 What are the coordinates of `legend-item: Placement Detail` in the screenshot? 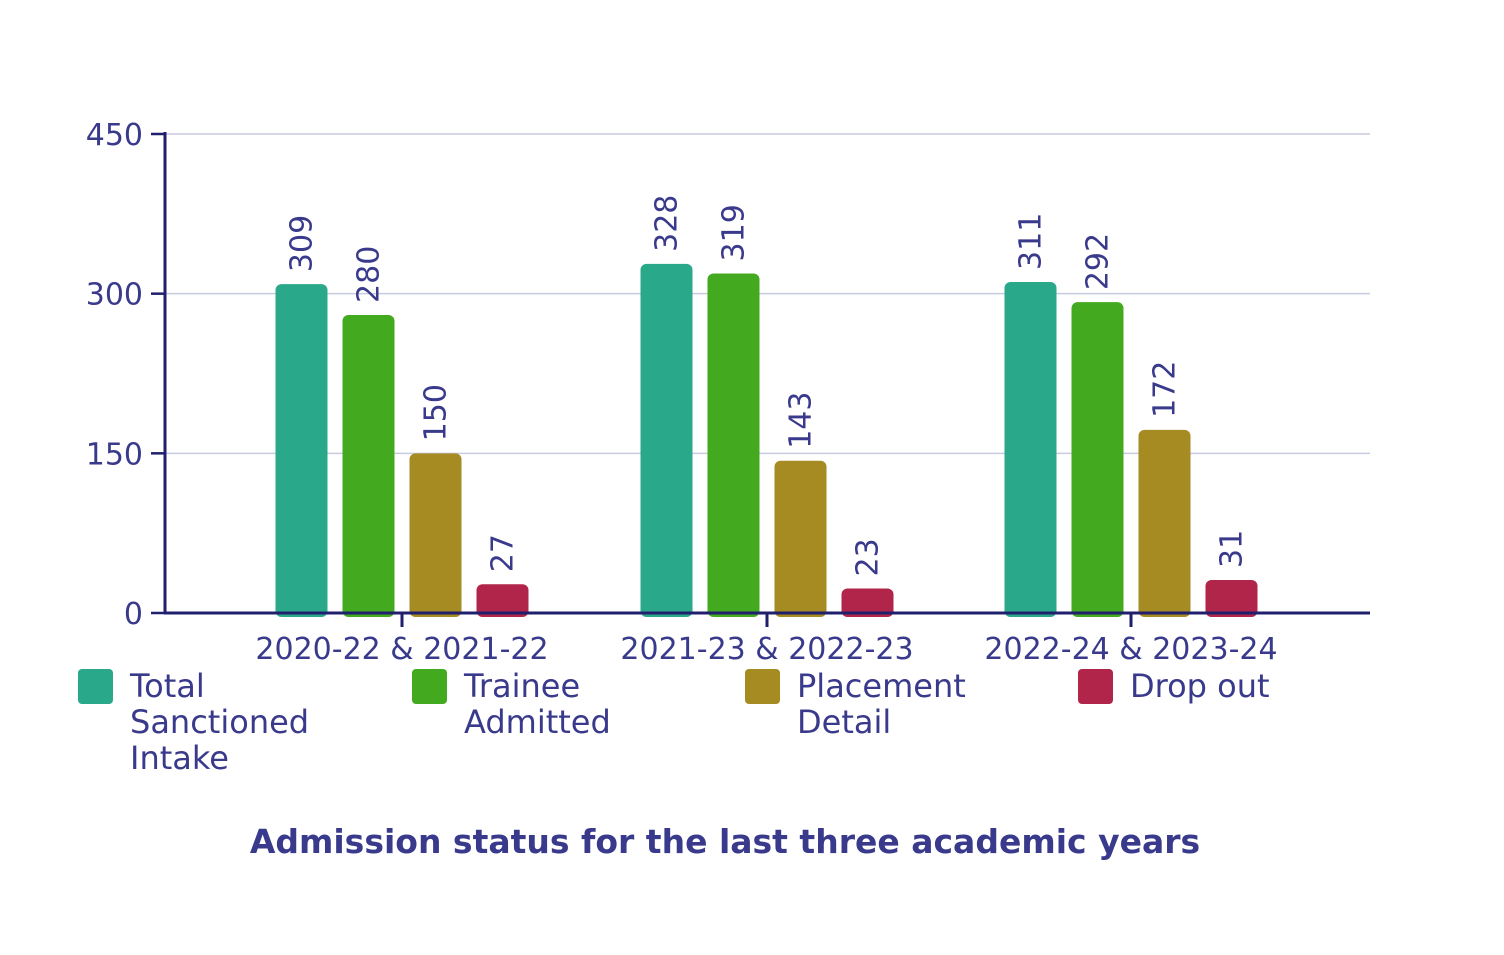 It's located at (866, 704).